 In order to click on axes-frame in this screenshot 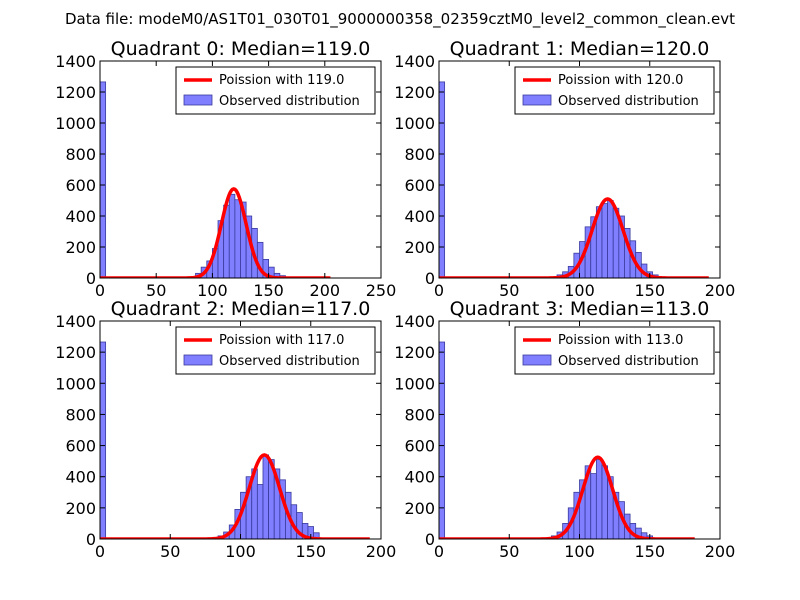, I will do `click(240, 169)`.